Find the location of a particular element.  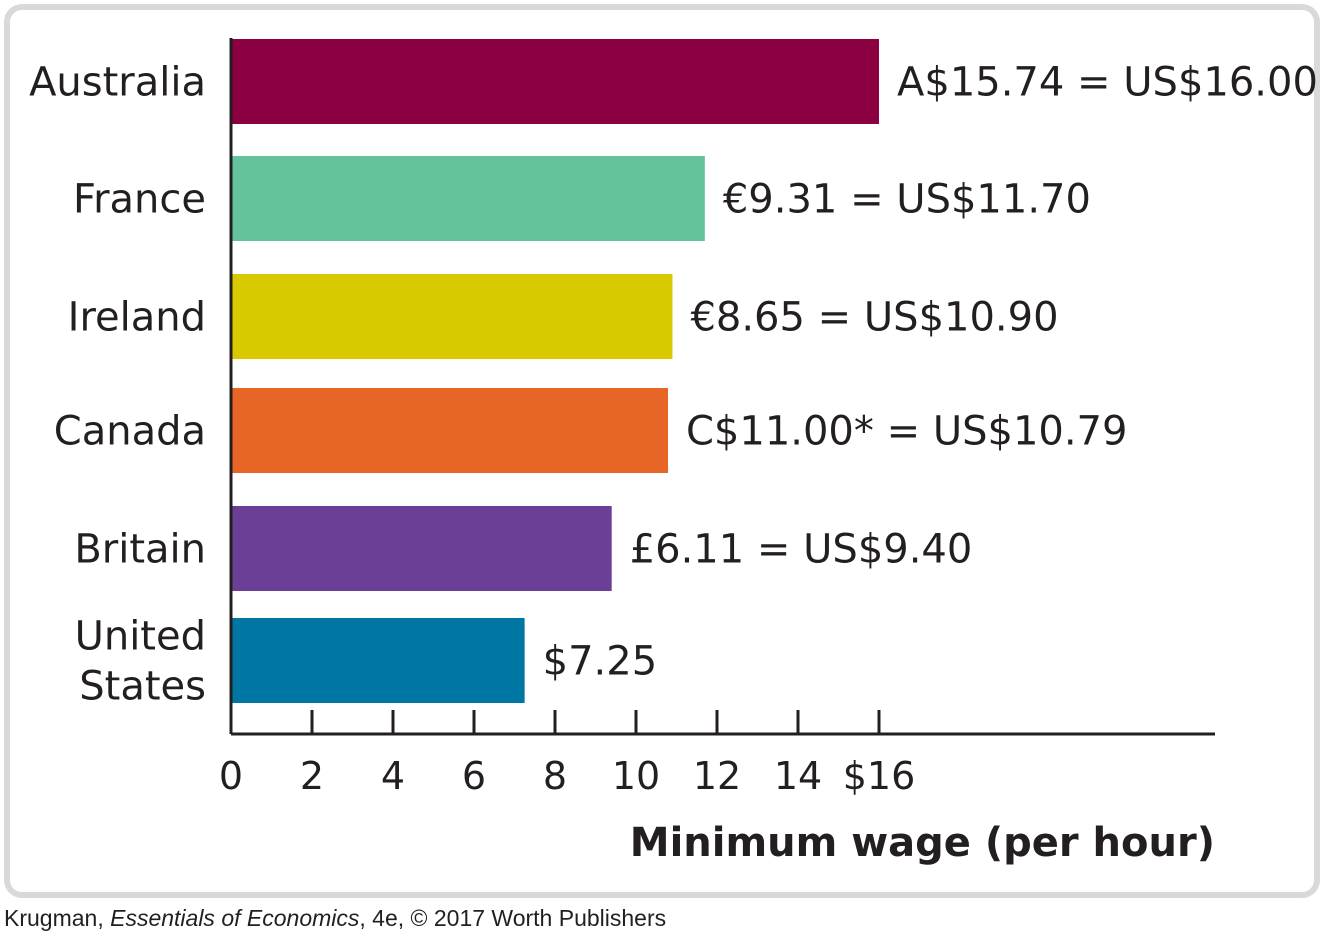

category-label-line-3-0: Canada is located at coordinates (130, 432).